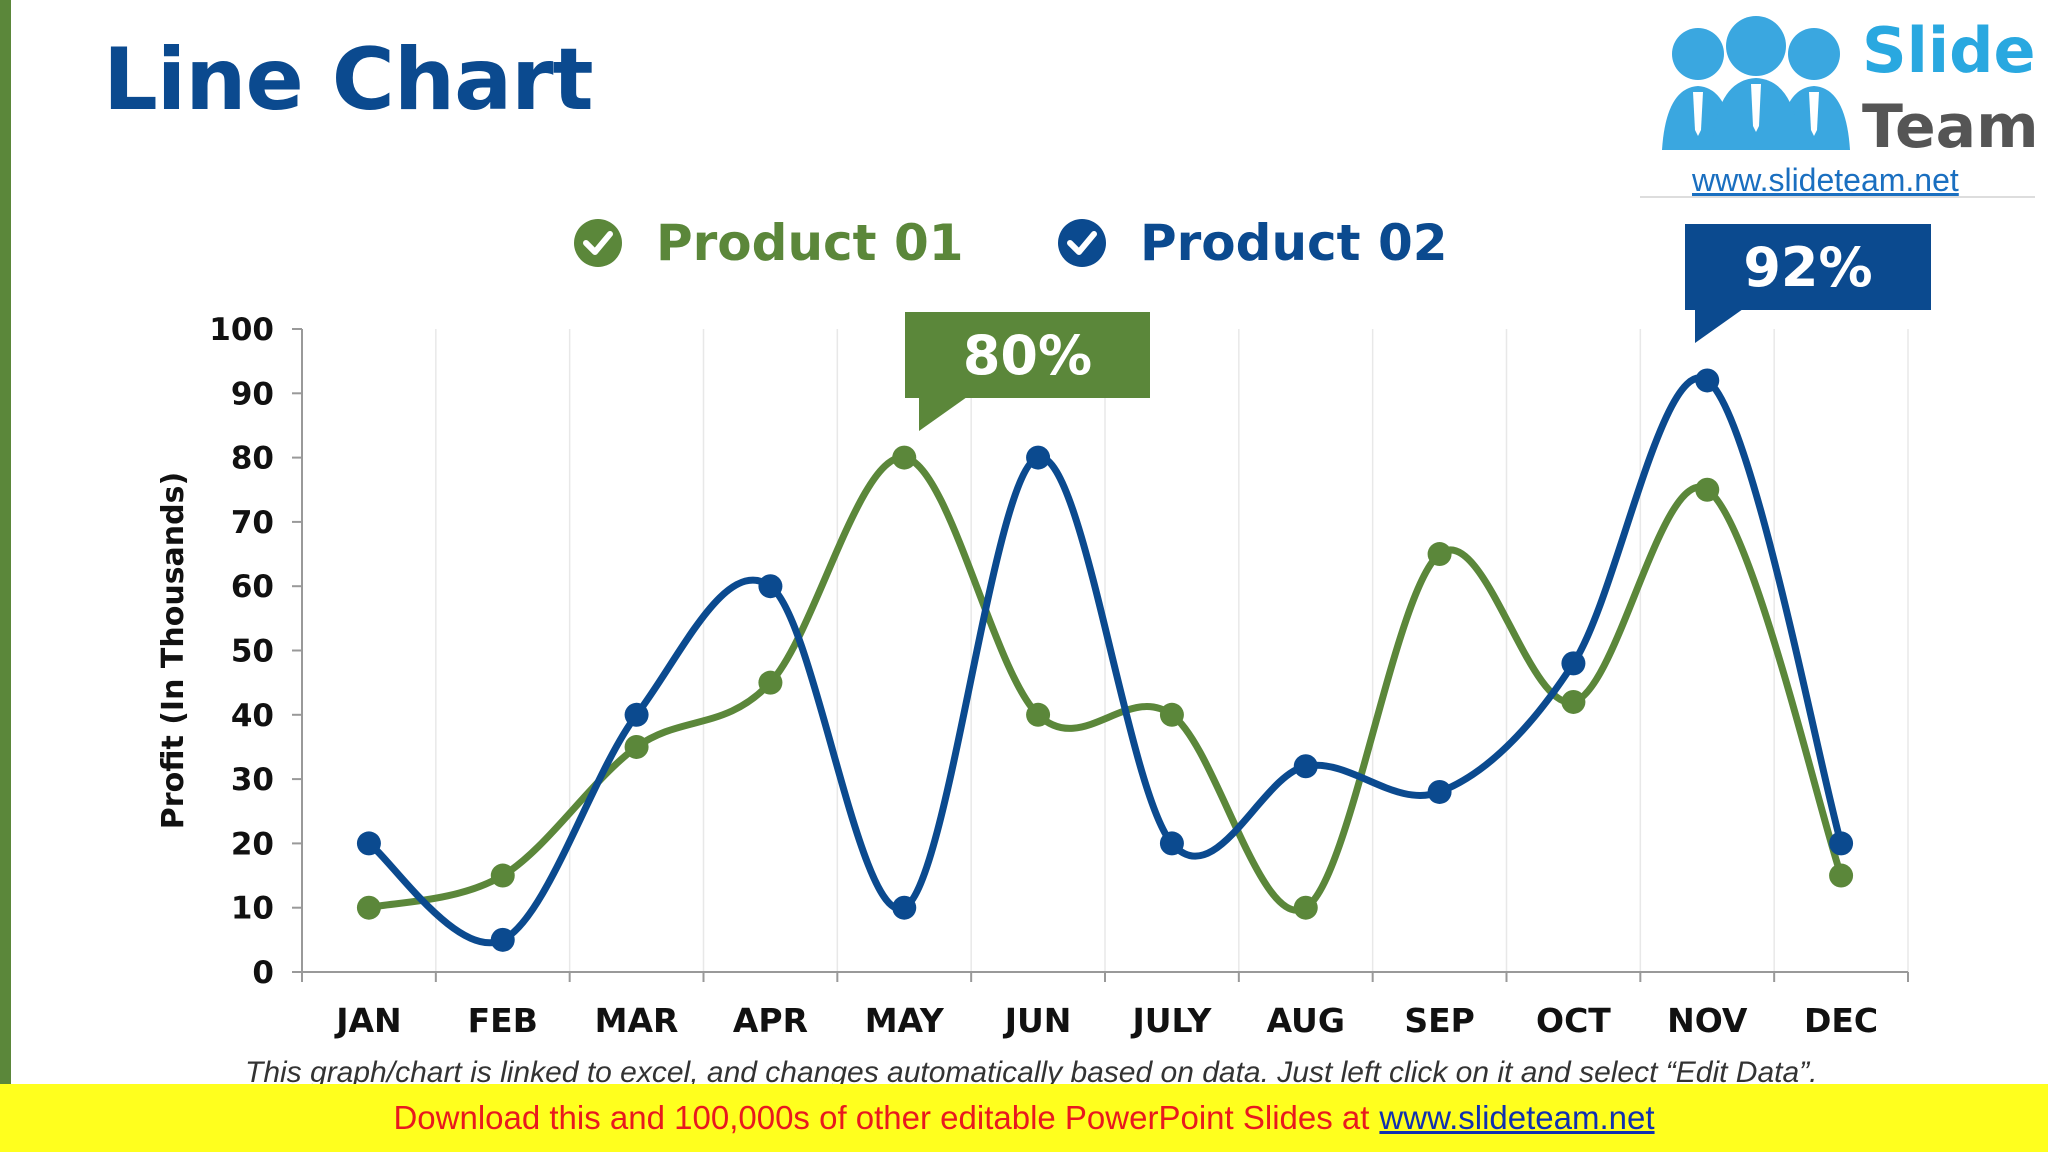  I want to click on logo-brand-slide: Slide, so click(1949, 50).